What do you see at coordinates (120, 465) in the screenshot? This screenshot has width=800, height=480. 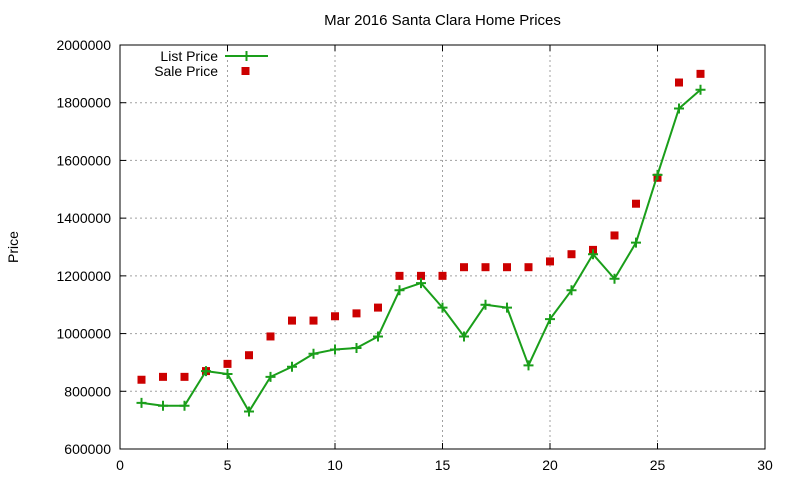 I see `x-tick-label: 0` at bounding box center [120, 465].